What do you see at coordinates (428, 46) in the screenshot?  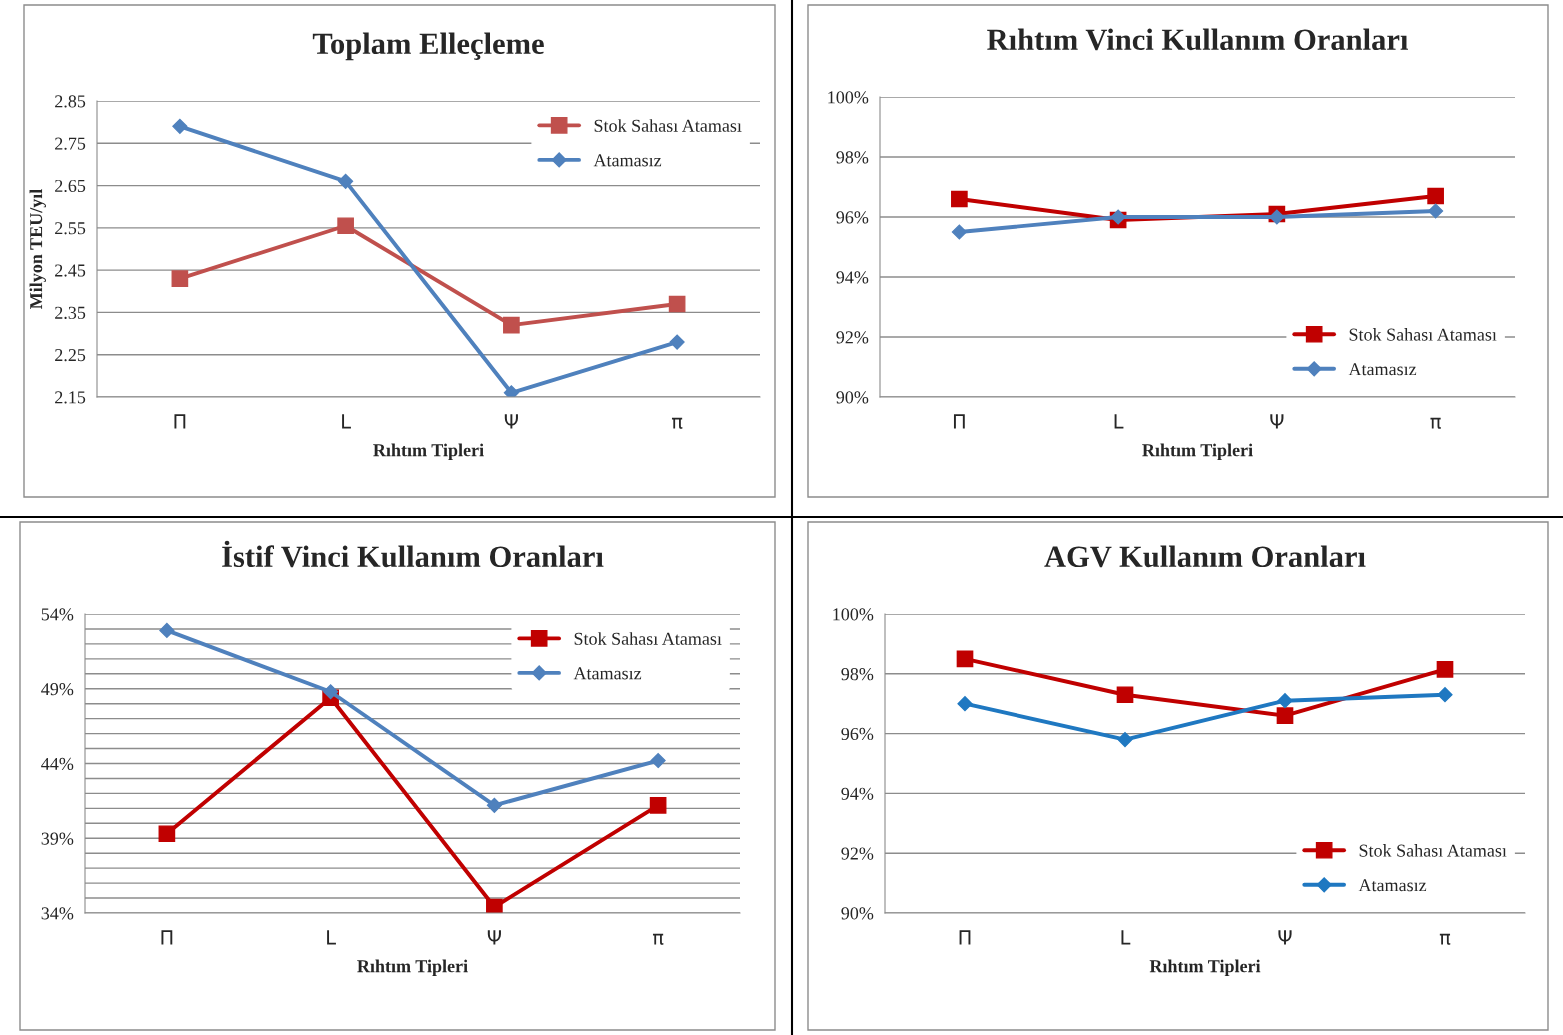 I see `chart-title: Toplam Elleçleme` at bounding box center [428, 46].